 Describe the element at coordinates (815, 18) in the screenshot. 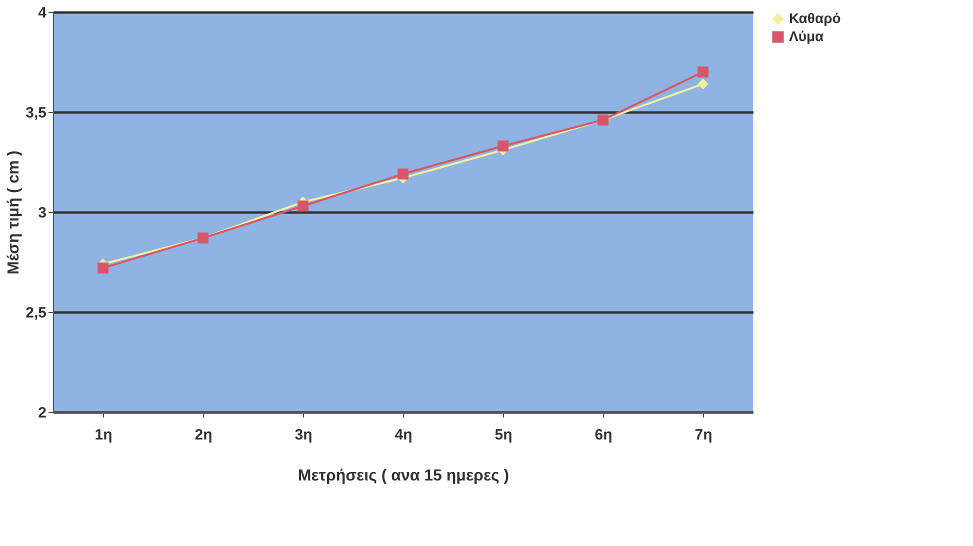

I see `legend-label: Καθαρό` at that location.